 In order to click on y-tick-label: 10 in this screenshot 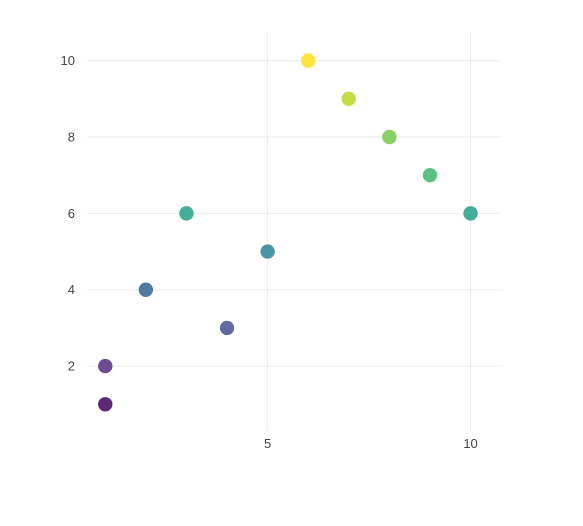, I will do `click(68, 60)`.